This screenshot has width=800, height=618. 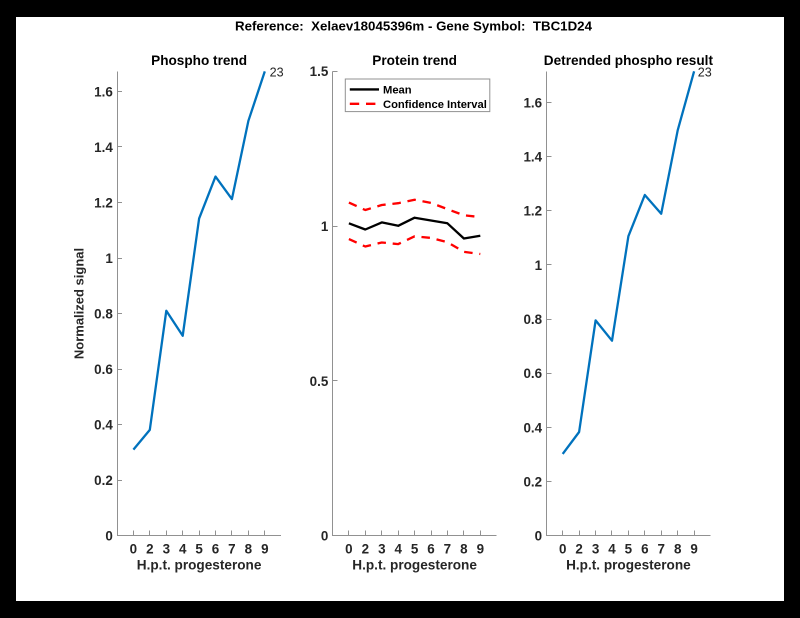 I want to click on svg-text: Confidence Interval, so click(x=435, y=105).